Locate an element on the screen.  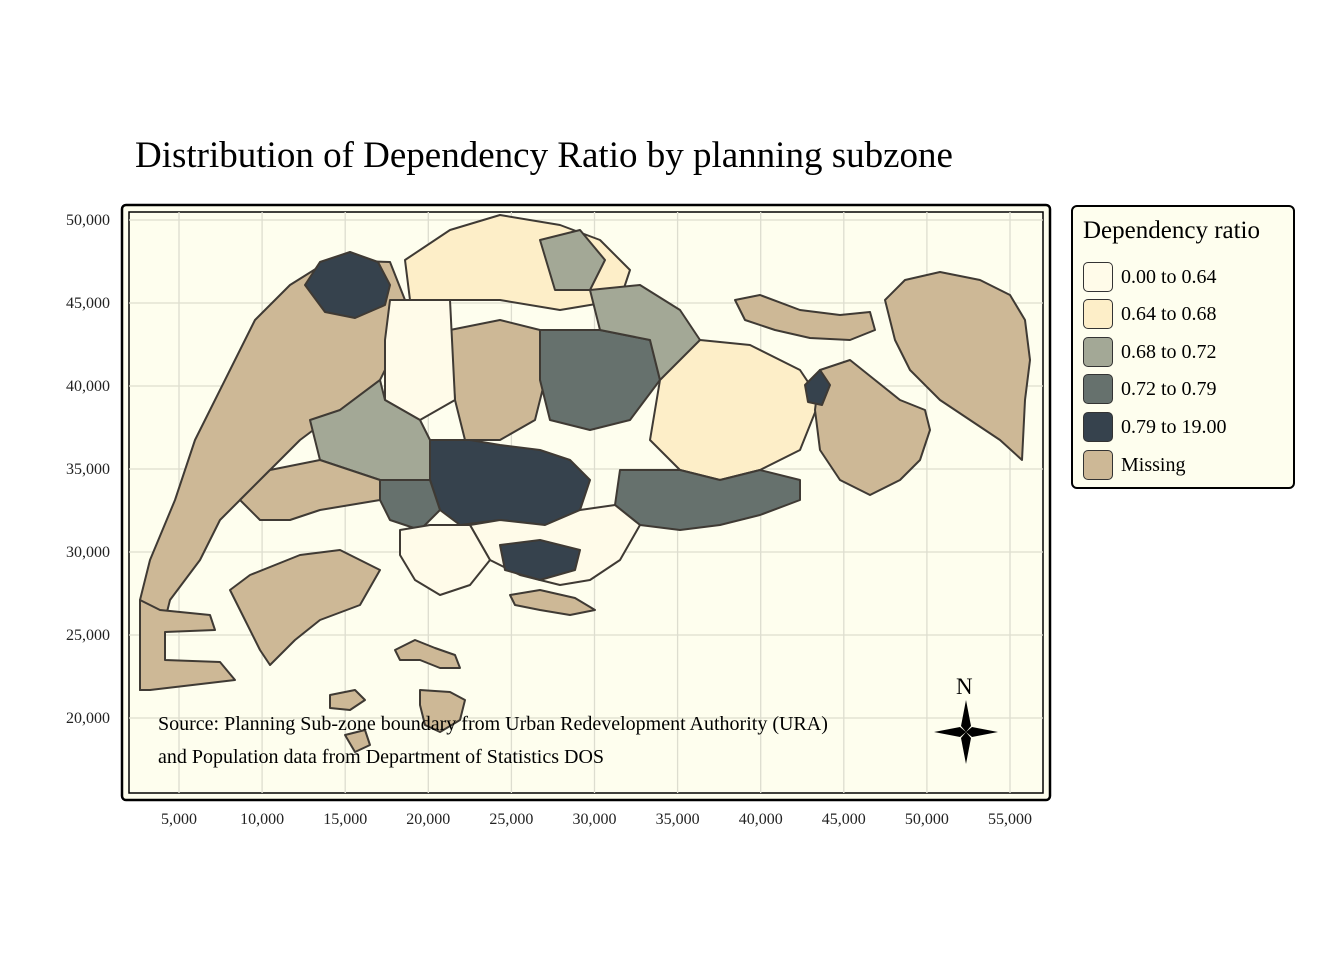
y-tick-label: 40,000 is located at coordinates (88, 386).